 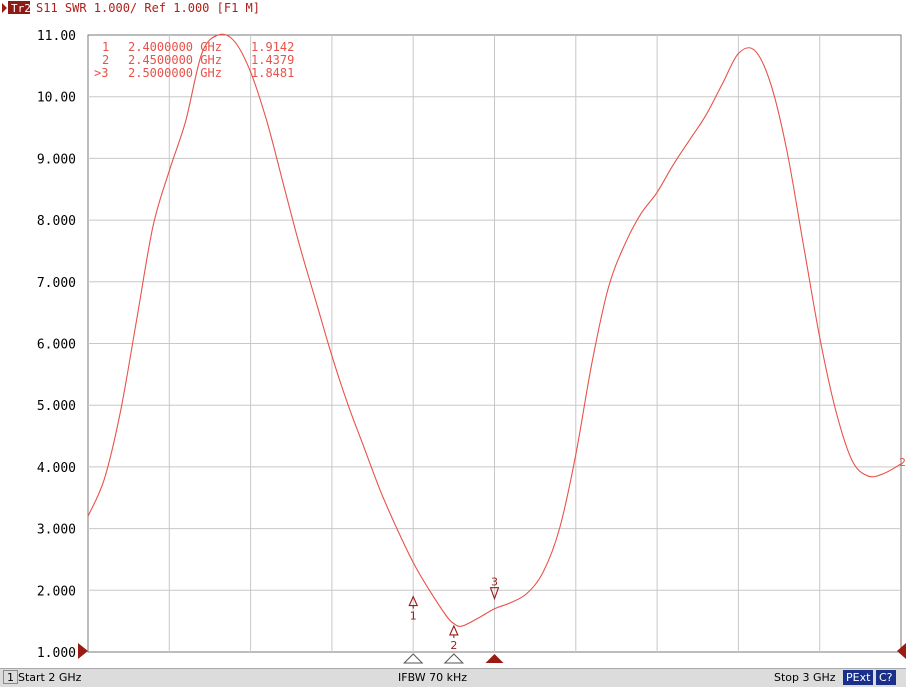 I want to click on marker-row-1-freq: 2.4000000 GHz, so click(x=175, y=47).